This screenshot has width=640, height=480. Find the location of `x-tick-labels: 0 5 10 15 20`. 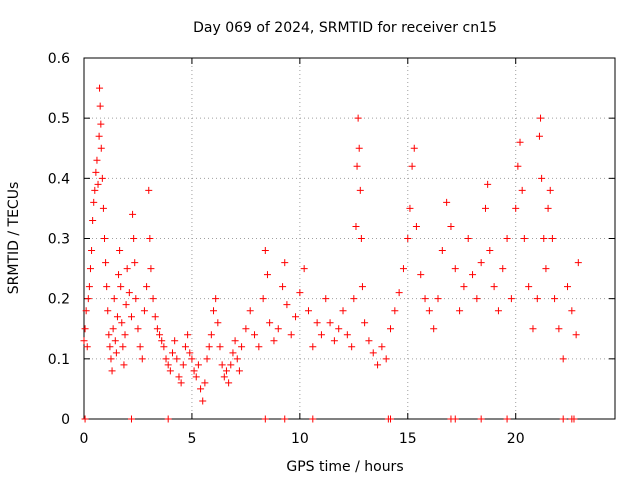

x-tick-labels: 0 5 10 15 20 is located at coordinates (302, 439).